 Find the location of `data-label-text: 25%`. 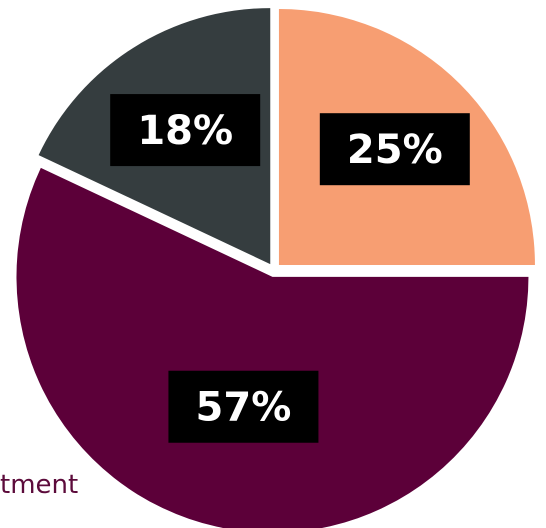

data-label-text: 25% is located at coordinates (395, 150).